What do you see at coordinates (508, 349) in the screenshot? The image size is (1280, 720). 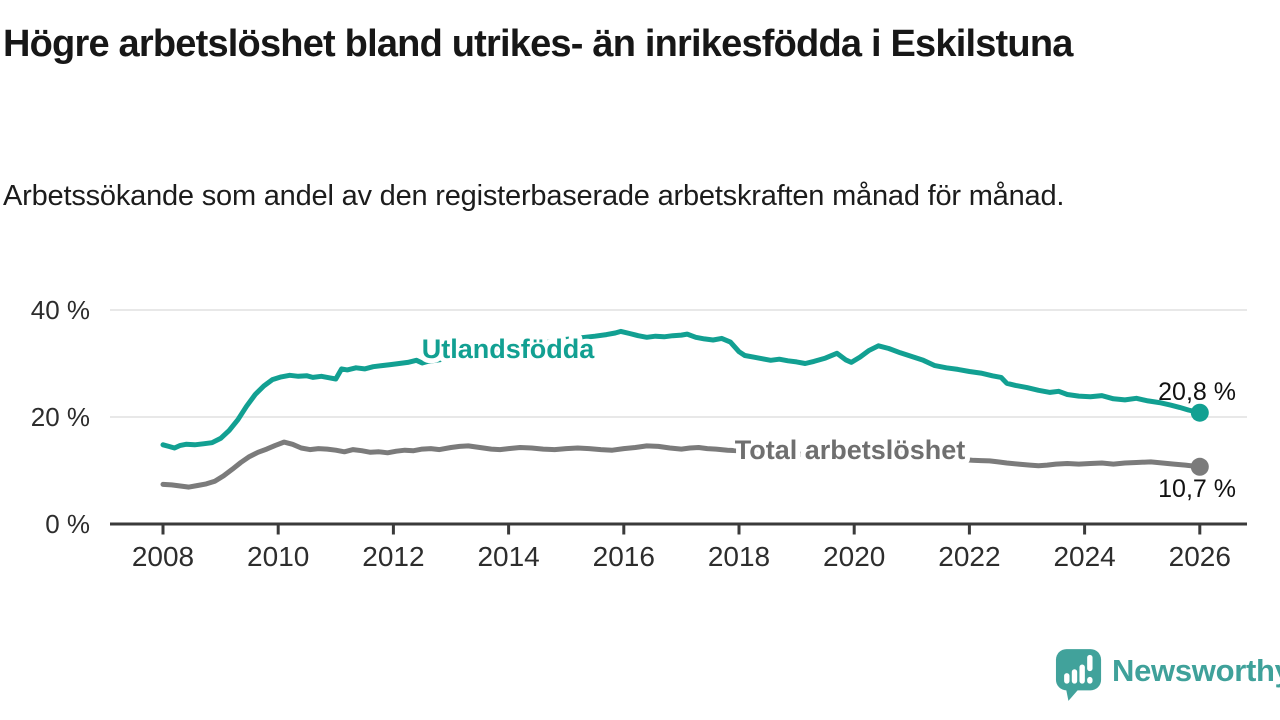 I see `series-label: Utlandsfödda` at bounding box center [508, 349].